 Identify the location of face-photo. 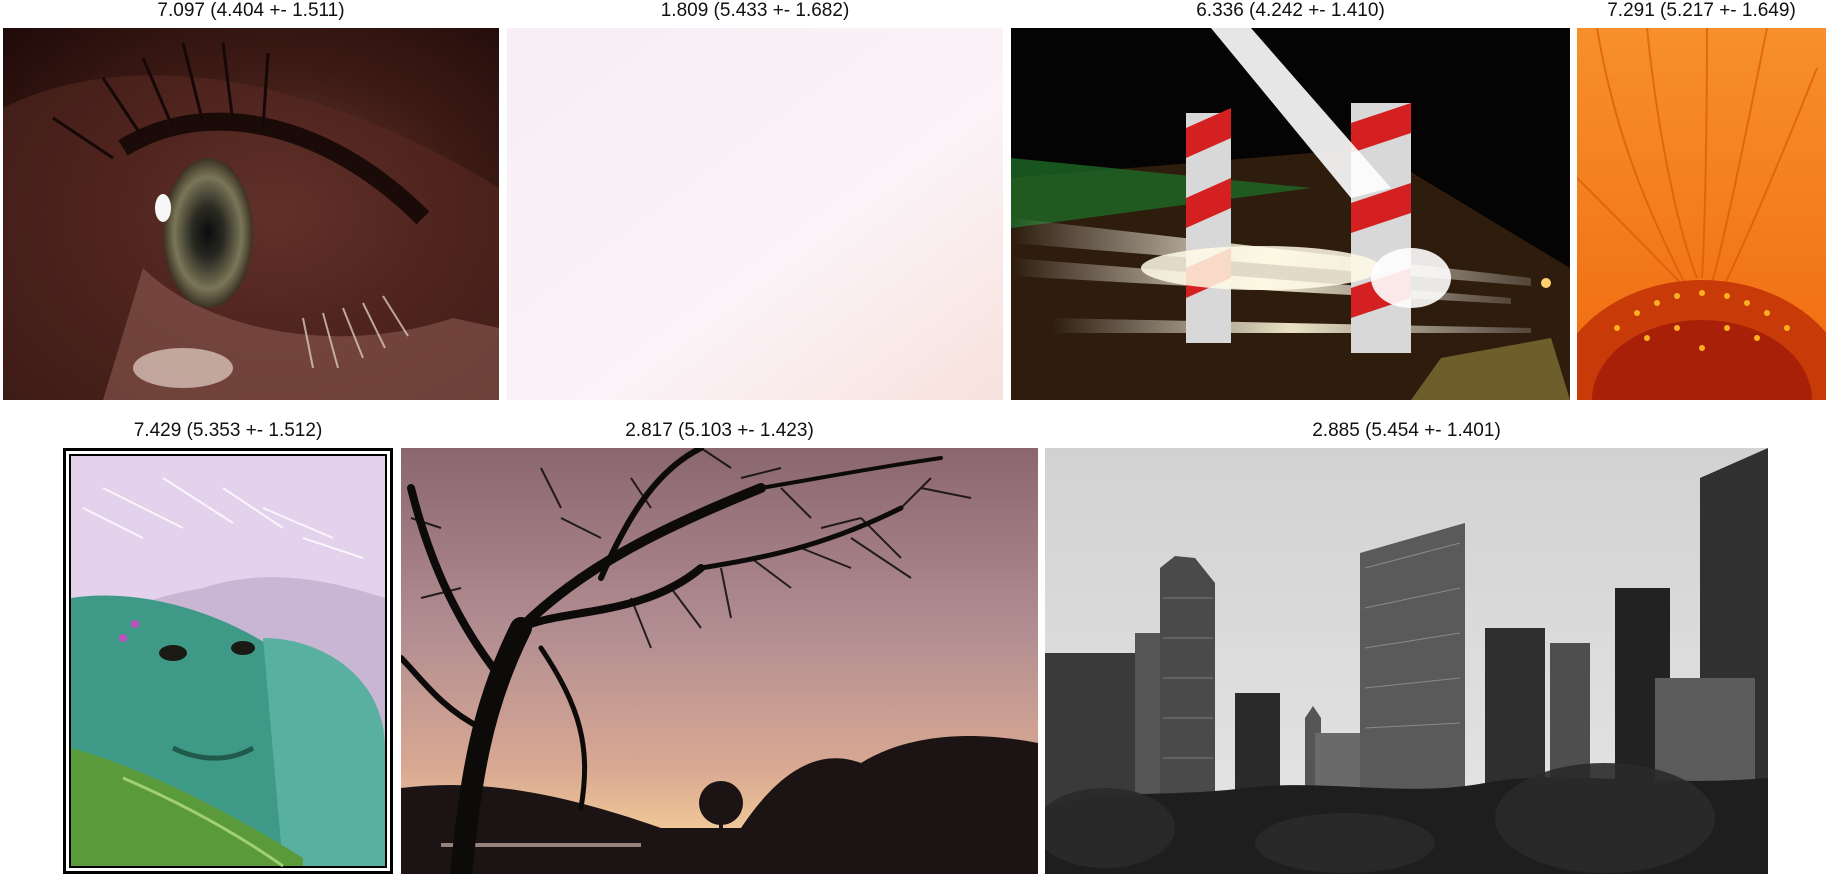
(228, 661).